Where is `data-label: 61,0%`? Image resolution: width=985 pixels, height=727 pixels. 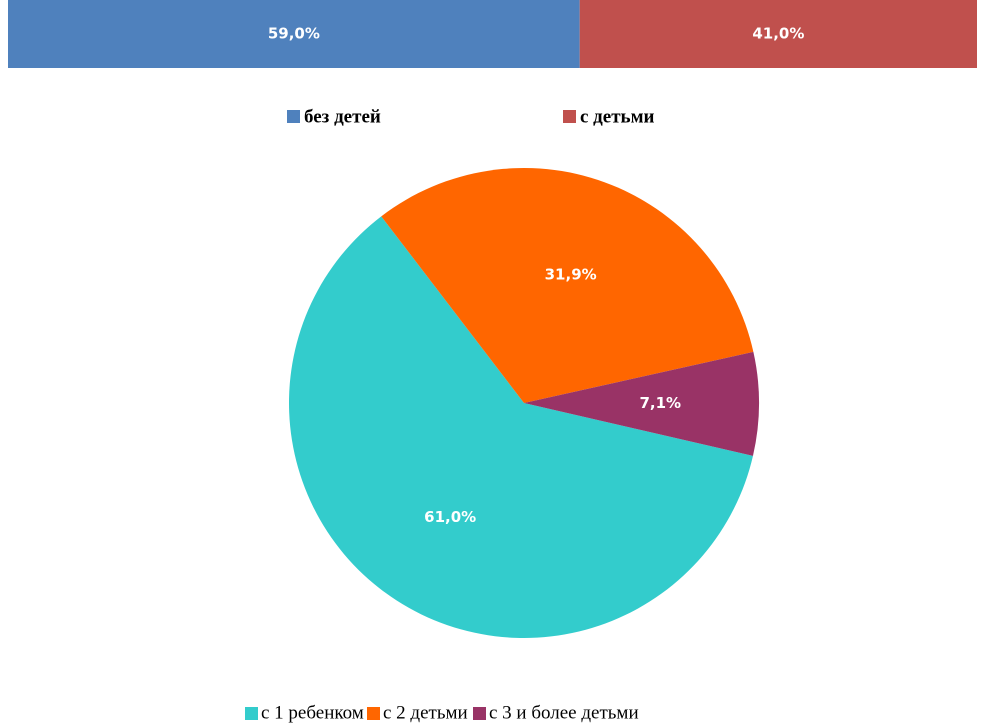
data-label: 61,0% is located at coordinates (450, 517).